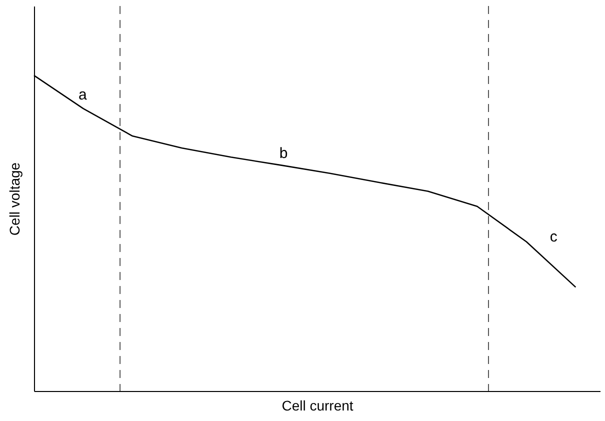  What do you see at coordinates (283, 153) in the screenshot?
I see `annotation: b` at bounding box center [283, 153].